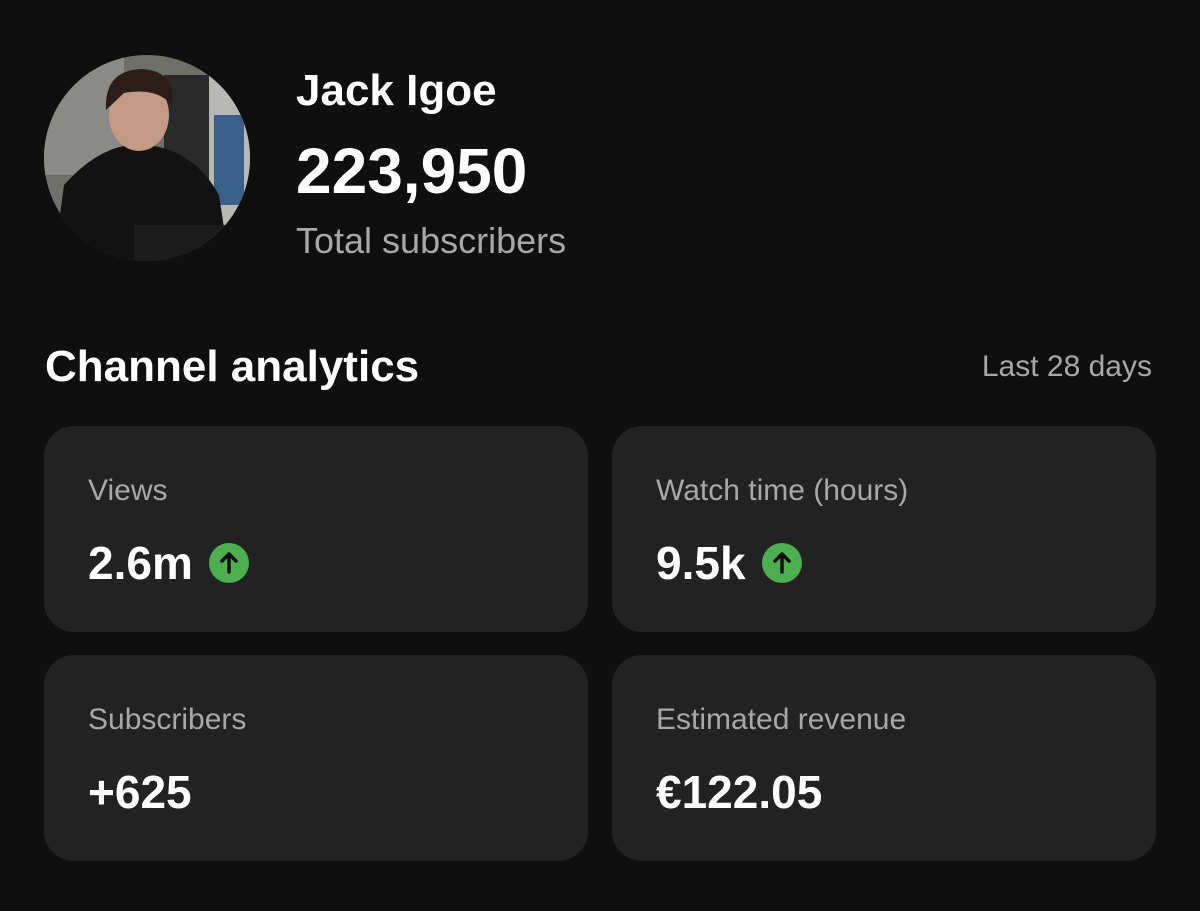 The height and width of the screenshot is (911, 1200). I want to click on avatar, so click(147, 158).